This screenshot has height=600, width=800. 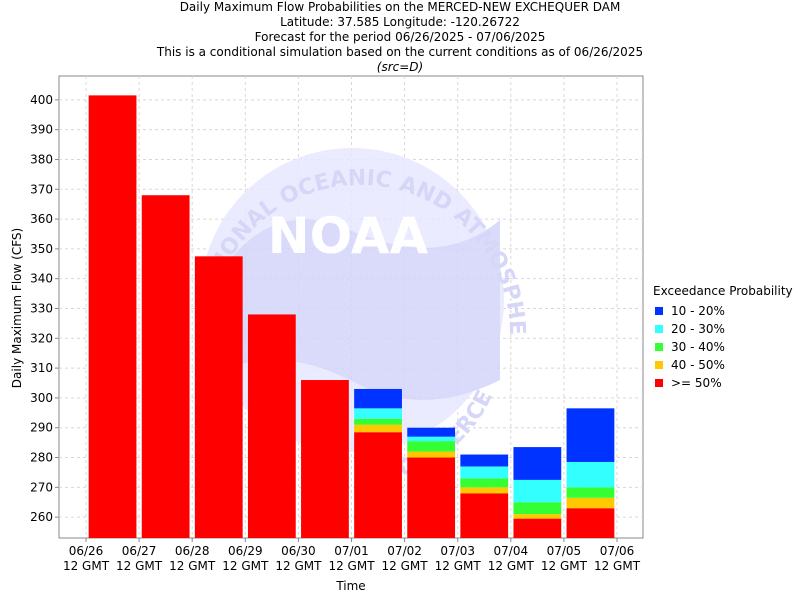 I want to click on y-tick-label: 290, so click(x=41, y=428).